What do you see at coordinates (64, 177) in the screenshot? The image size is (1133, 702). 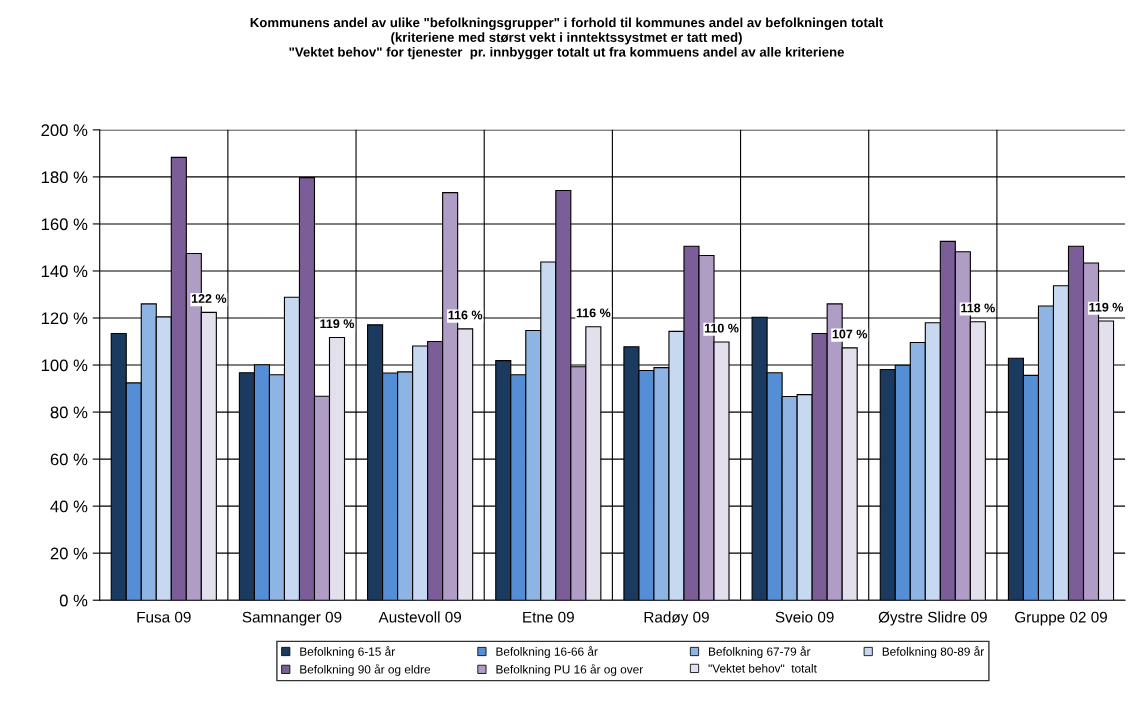 I see `y-tick-label: 180 %` at bounding box center [64, 177].